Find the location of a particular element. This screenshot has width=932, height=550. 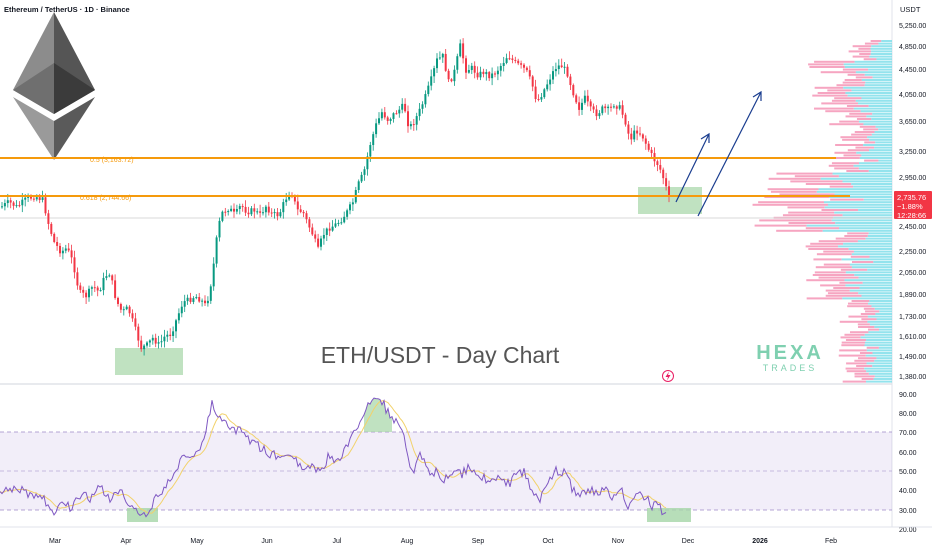

projection-arrow-long is located at coordinates (729, 153).